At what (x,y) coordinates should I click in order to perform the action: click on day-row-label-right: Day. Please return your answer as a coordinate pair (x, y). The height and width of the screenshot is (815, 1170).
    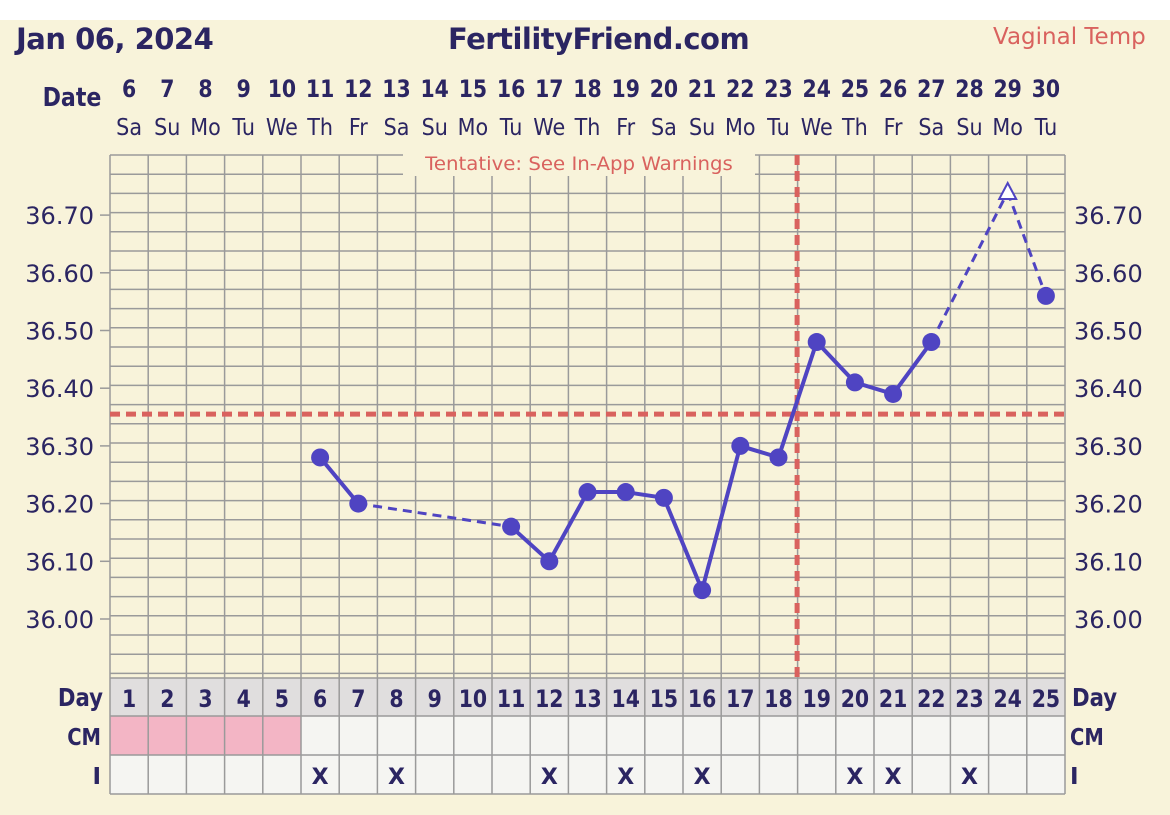
    Looking at the image, I should click on (1094, 697).